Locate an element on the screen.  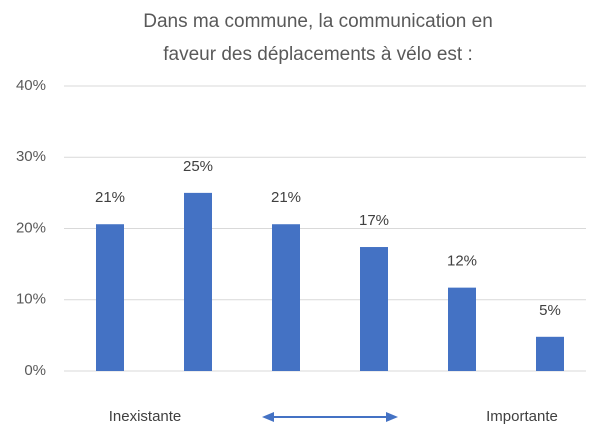
y-tick-label: 20% is located at coordinates (31, 227).